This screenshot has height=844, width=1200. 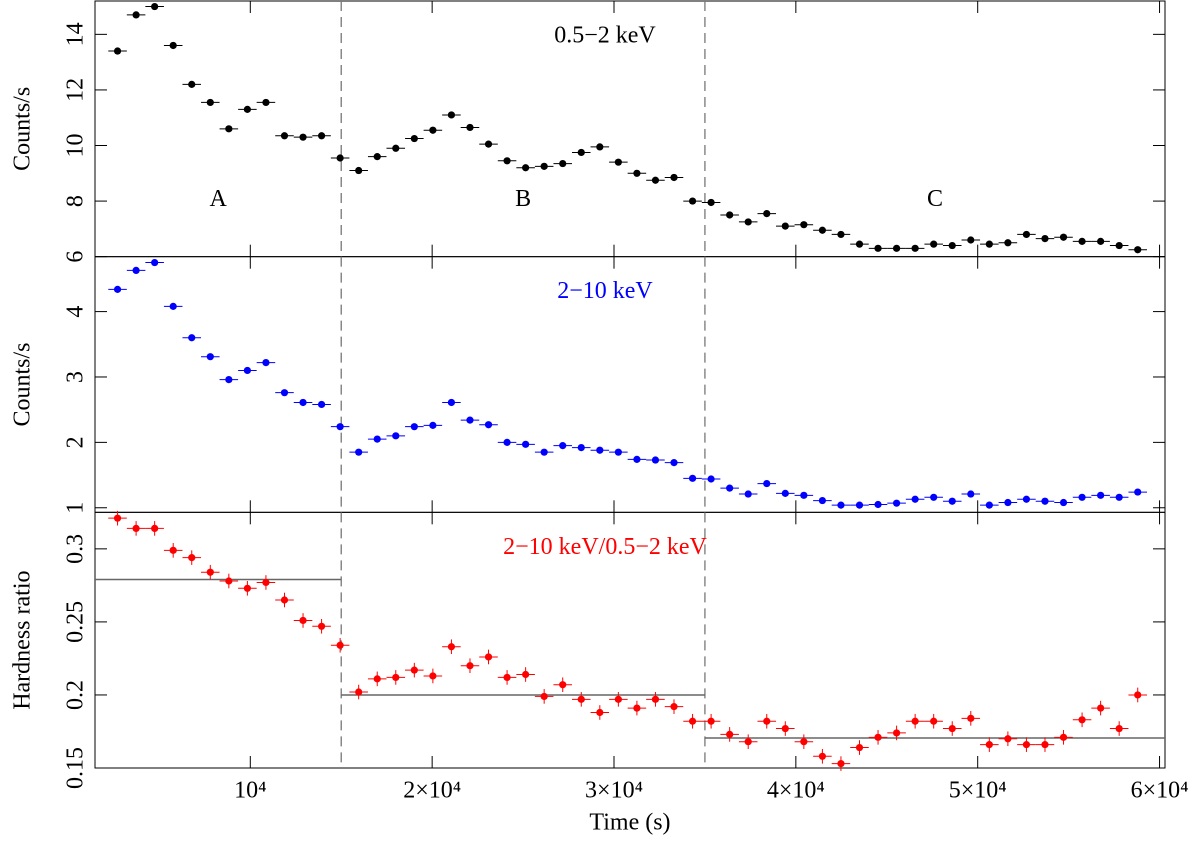 What do you see at coordinates (76, 312) in the screenshot?
I see `y-tick-label: 4` at bounding box center [76, 312].